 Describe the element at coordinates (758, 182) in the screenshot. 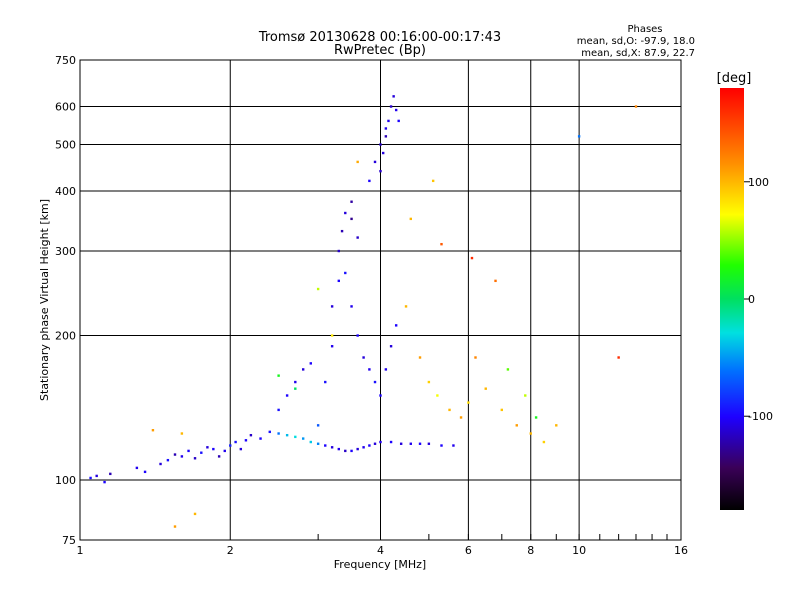

I see `colorbar-tick-label-0: 100` at that location.